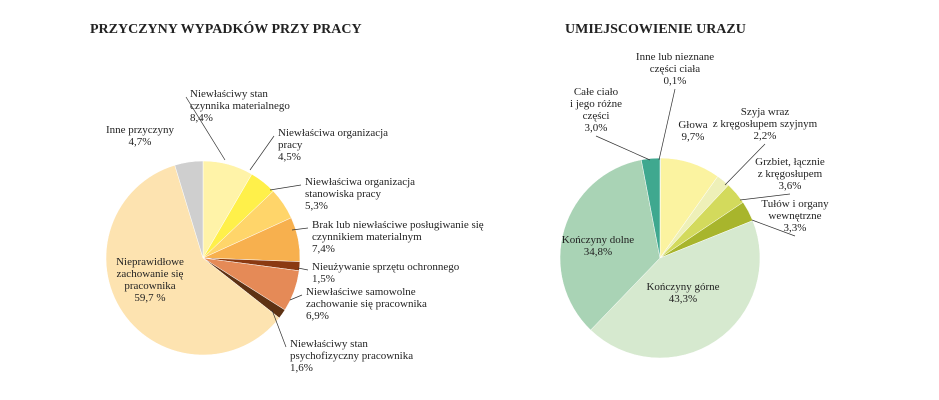 Image resolution: width=939 pixels, height=400 pixels. What do you see at coordinates (367, 237) in the screenshot?
I see `slice-label-line: czynnikiem materialnym` at bounding box center [367, 237].